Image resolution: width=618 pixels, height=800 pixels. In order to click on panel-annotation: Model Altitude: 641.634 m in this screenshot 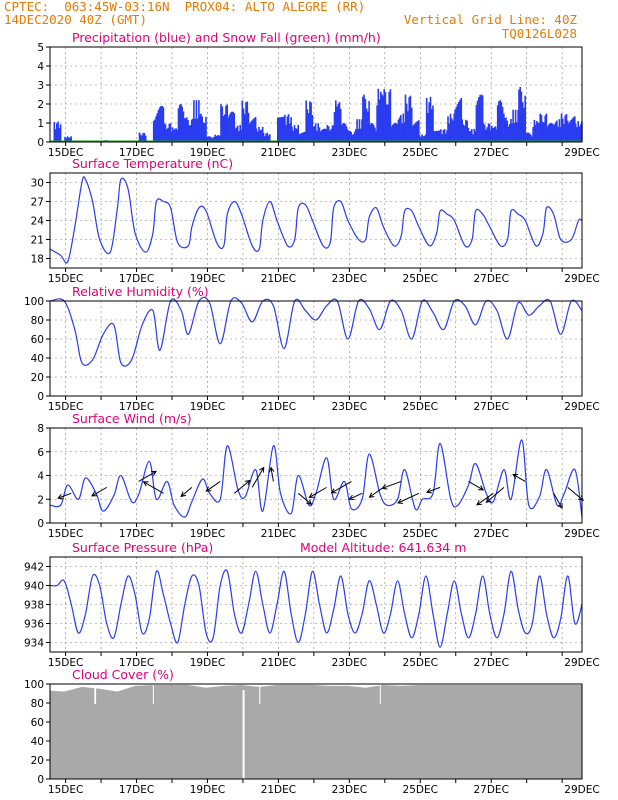, I will do `click(383, 547)`.